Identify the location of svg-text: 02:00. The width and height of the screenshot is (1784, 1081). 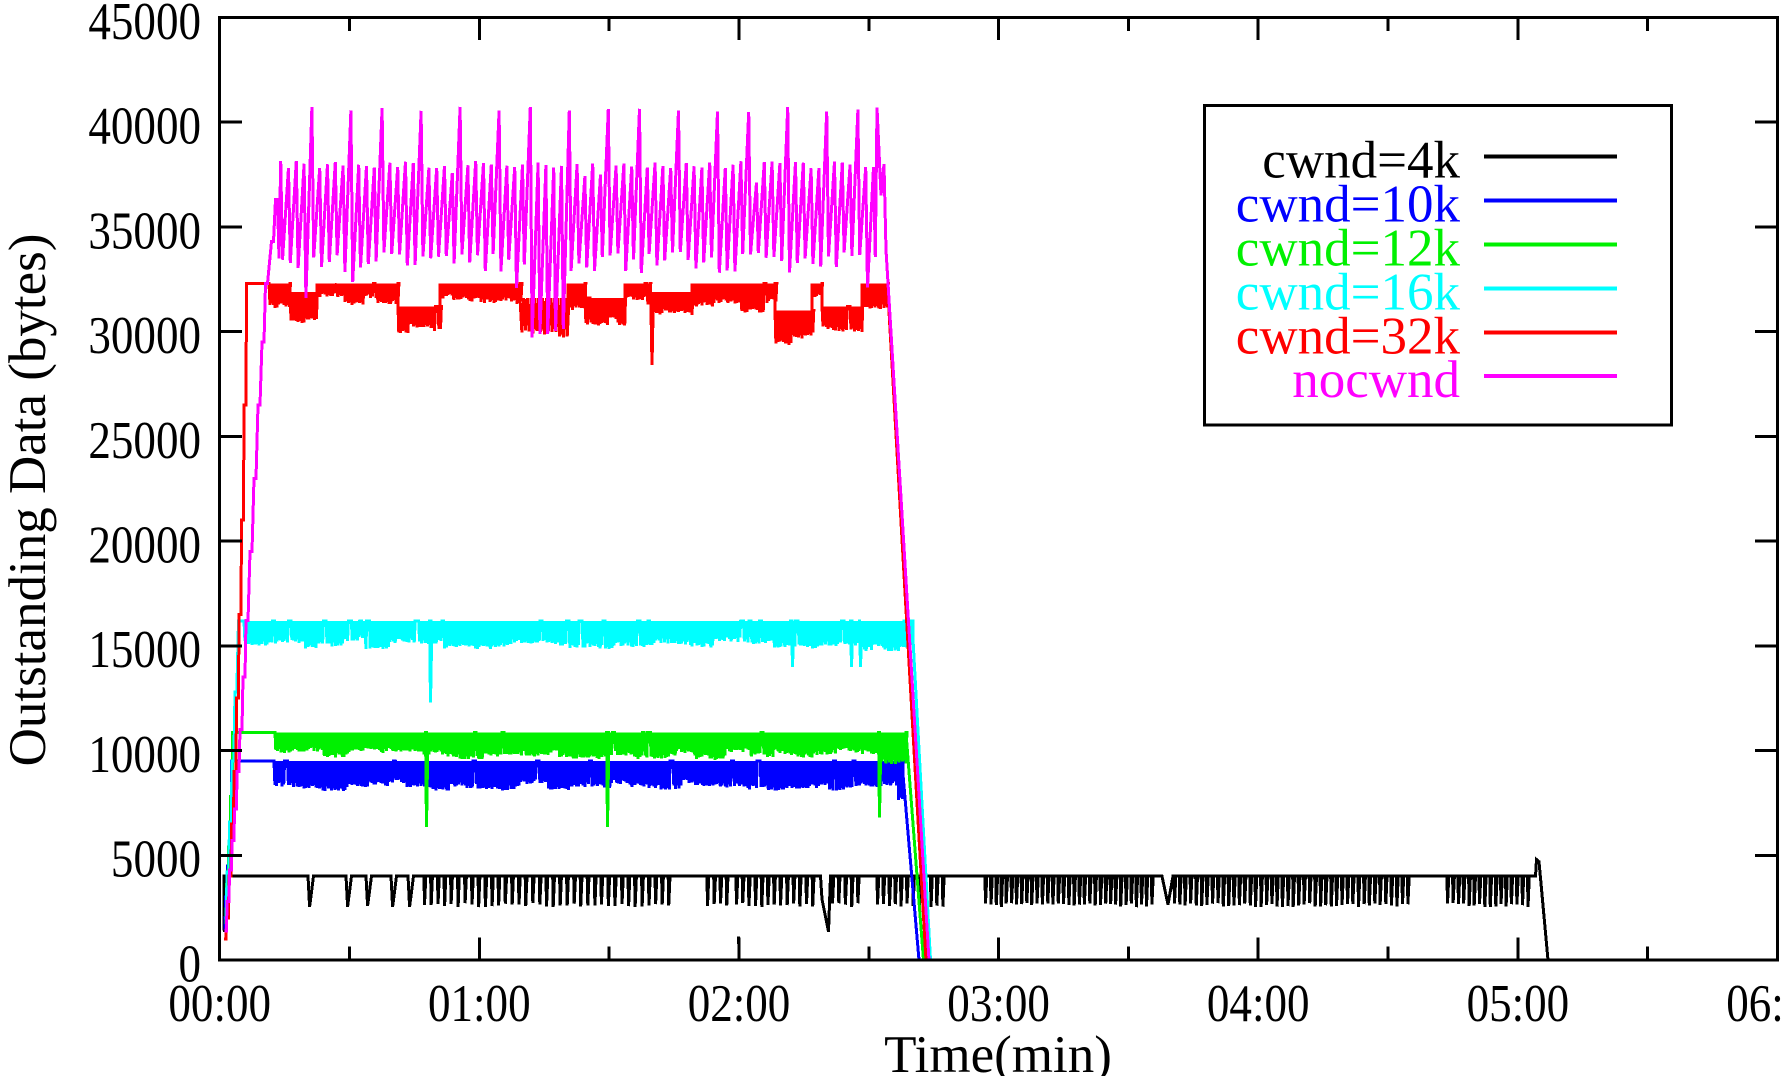
(739, 1003).